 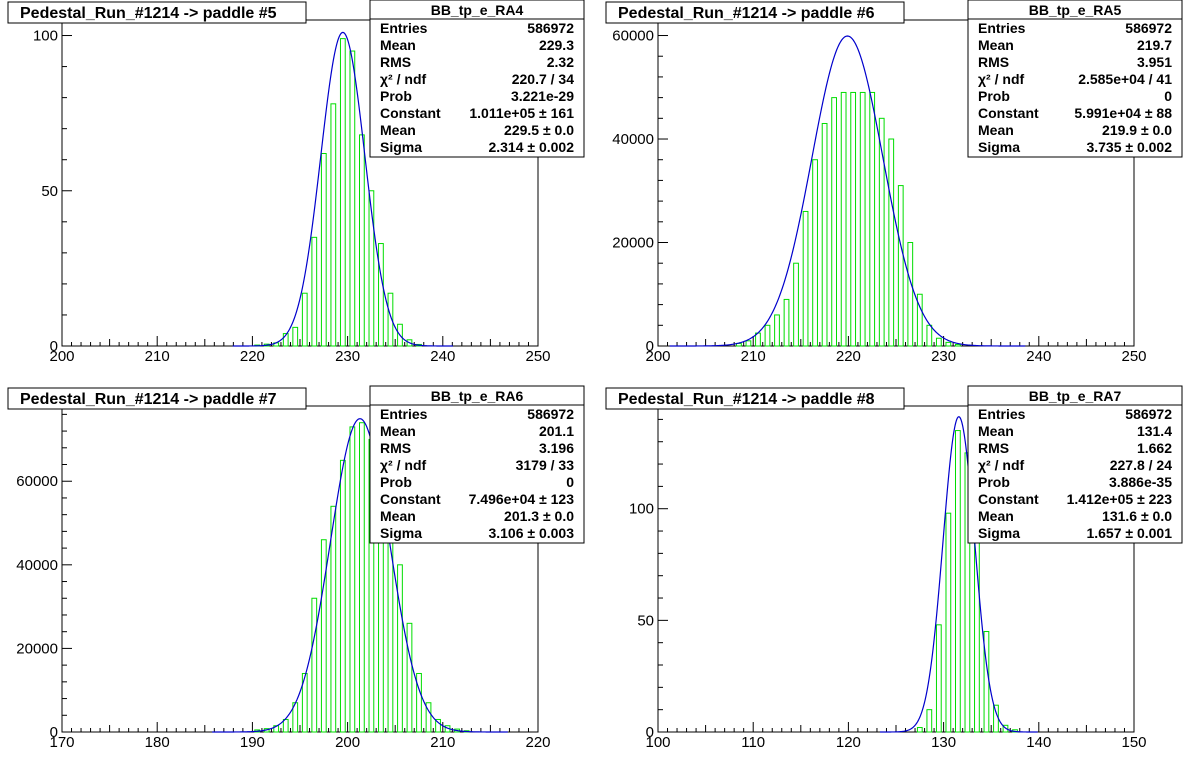 What do you see at coordinates (1038, 742) in the screenshot?
I see `x-tick-label: 140` at bounding box center [1038, 742].